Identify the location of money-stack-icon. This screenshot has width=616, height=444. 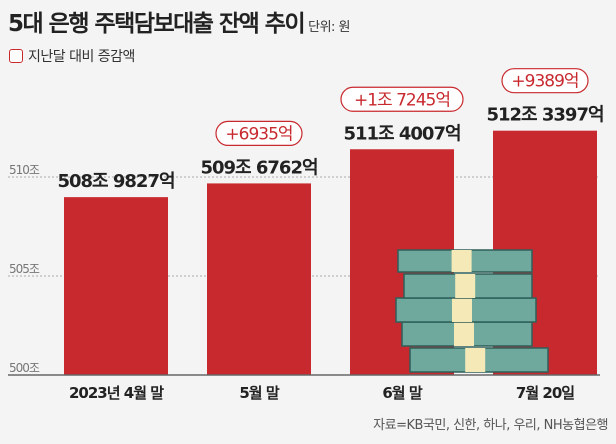
(472, 311).